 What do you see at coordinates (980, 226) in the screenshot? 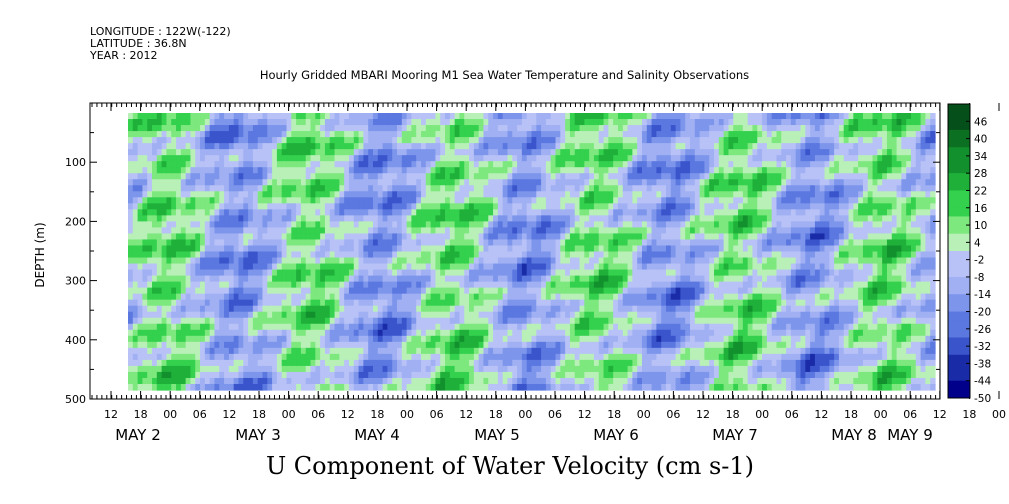
I see `colorbar-label: 10` at bounding box center [980, 226].